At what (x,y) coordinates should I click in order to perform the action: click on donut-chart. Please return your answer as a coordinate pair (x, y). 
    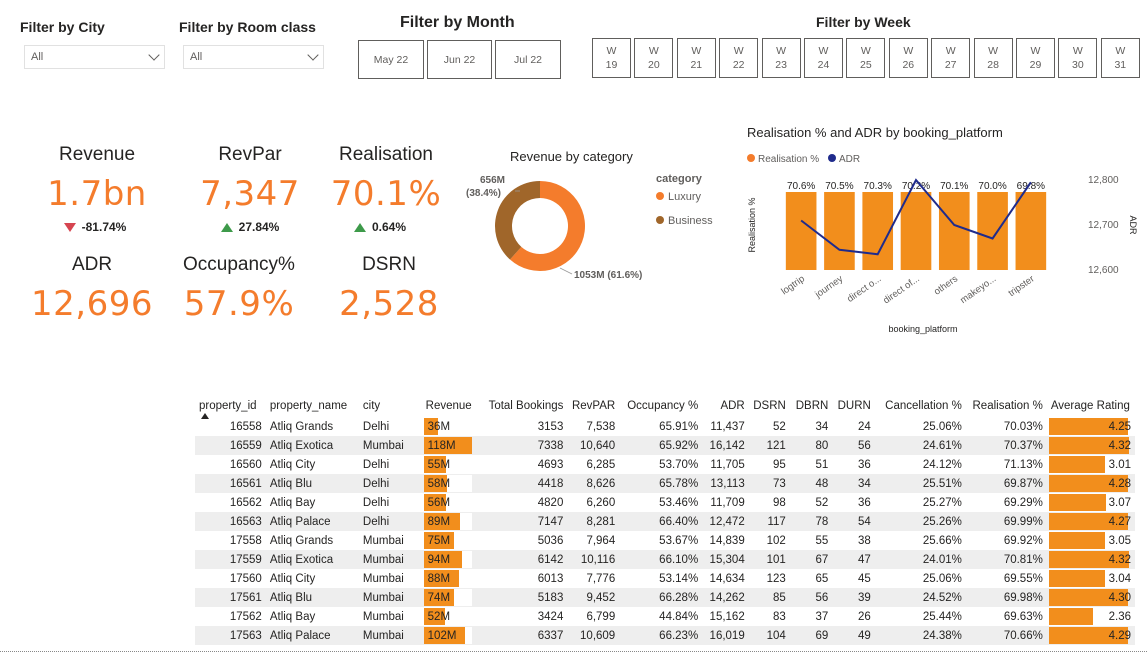
    Looking at the image, I should click on (540, 226).